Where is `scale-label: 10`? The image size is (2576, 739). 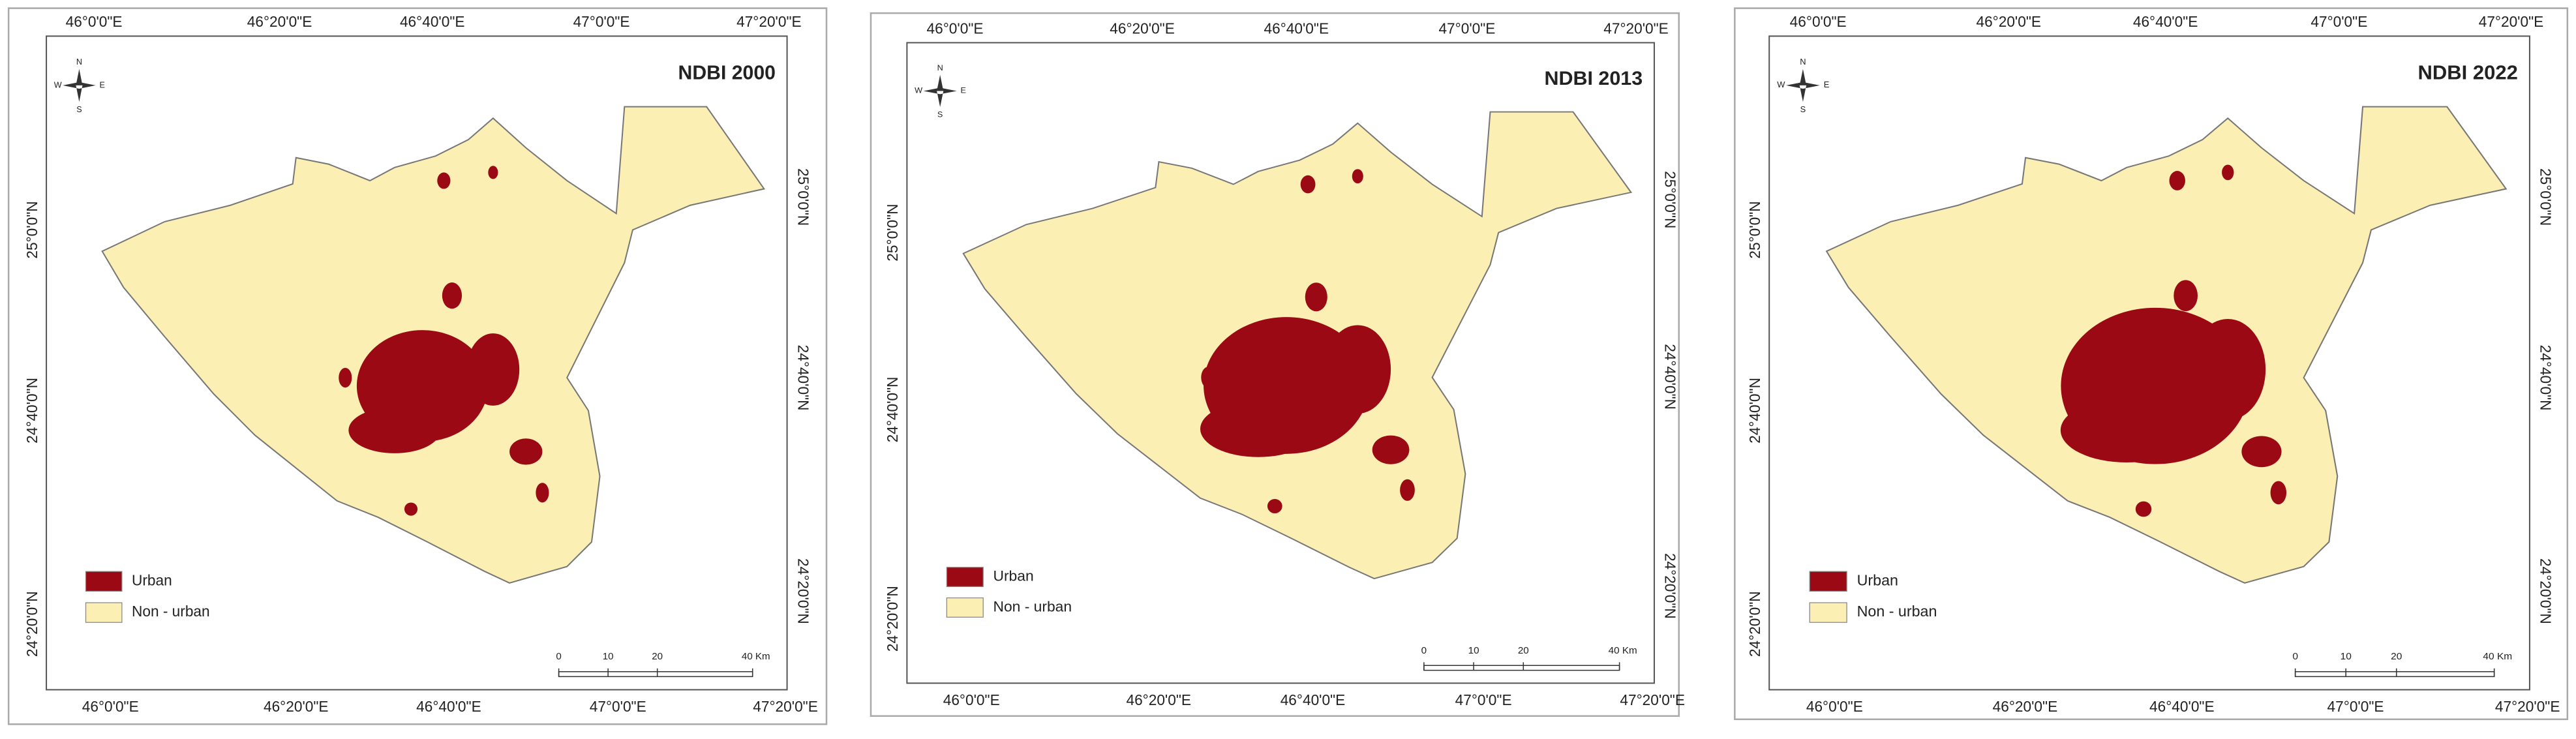 scale-label: 10 is located at coordinates (2347, 656).